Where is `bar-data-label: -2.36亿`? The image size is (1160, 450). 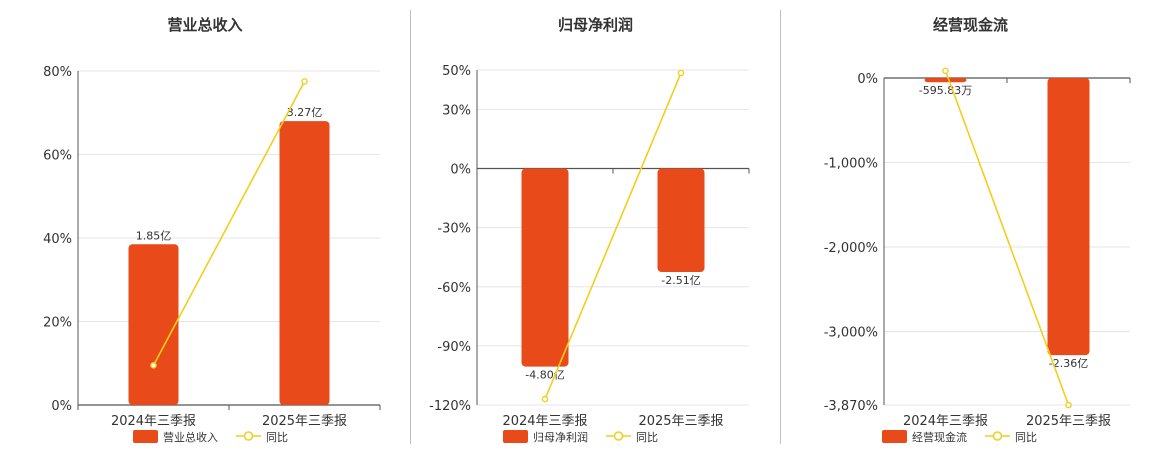 bar-data-label: -2.36亿 is located at coordinates (1068, 363).